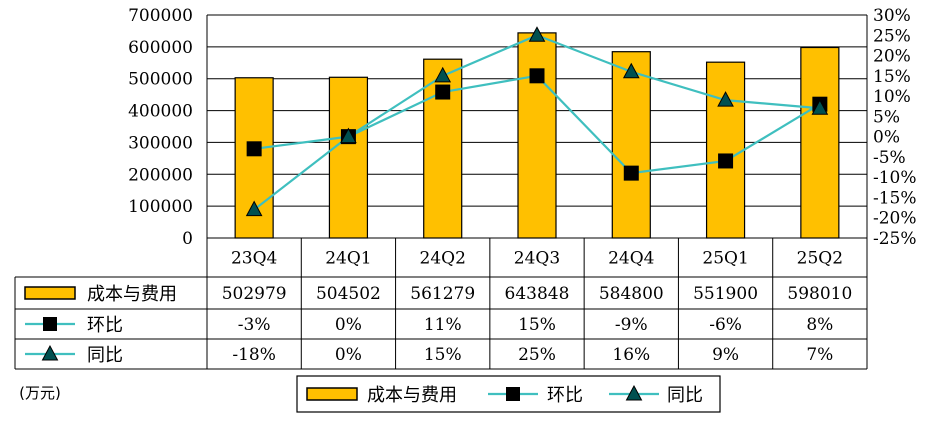 This screenshot has height=424, width=950. I want to click on table-value: 504502, so click(348, 294).